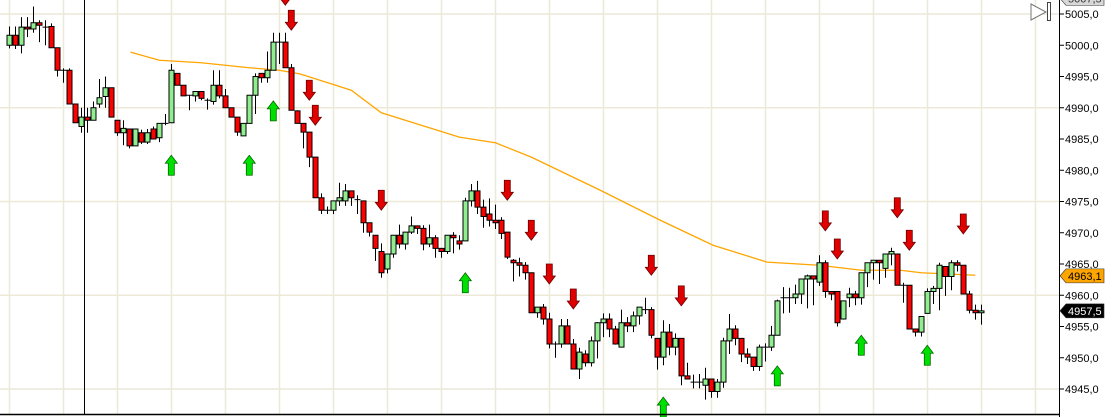  What do you see at coordinates (1082, 46) in the screenshot?
I see `price-tick-label: 5000,0` at bounding box center [1082, 46].